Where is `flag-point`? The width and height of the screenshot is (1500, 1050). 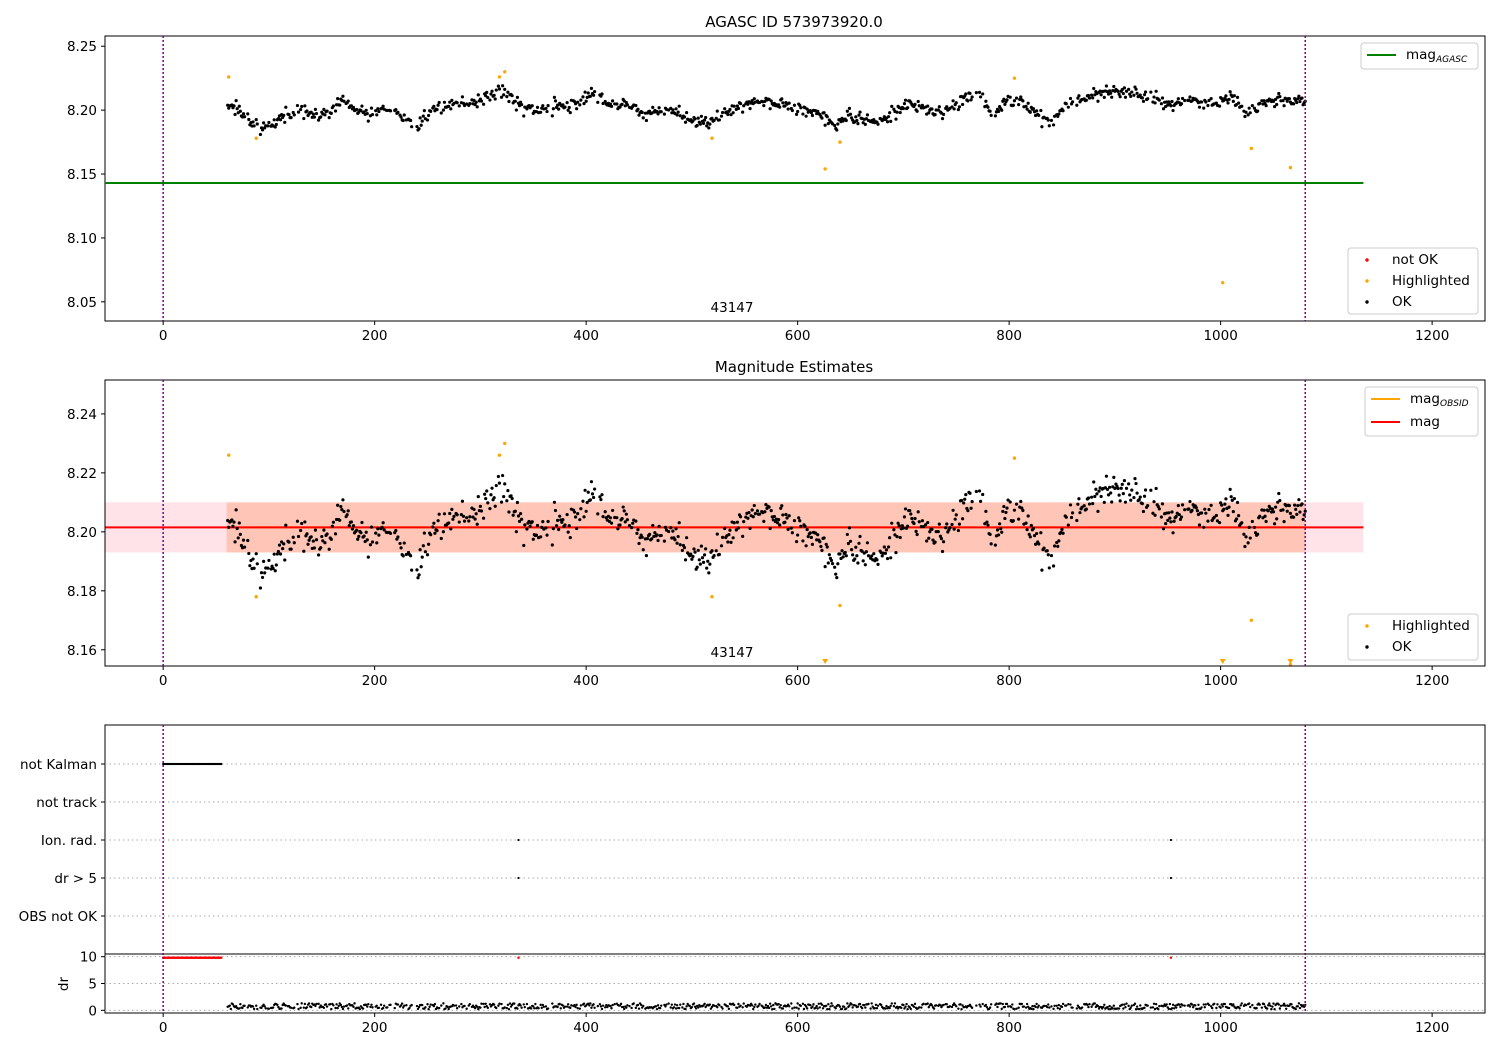 flag-point is located at coordinates (1171, 878).